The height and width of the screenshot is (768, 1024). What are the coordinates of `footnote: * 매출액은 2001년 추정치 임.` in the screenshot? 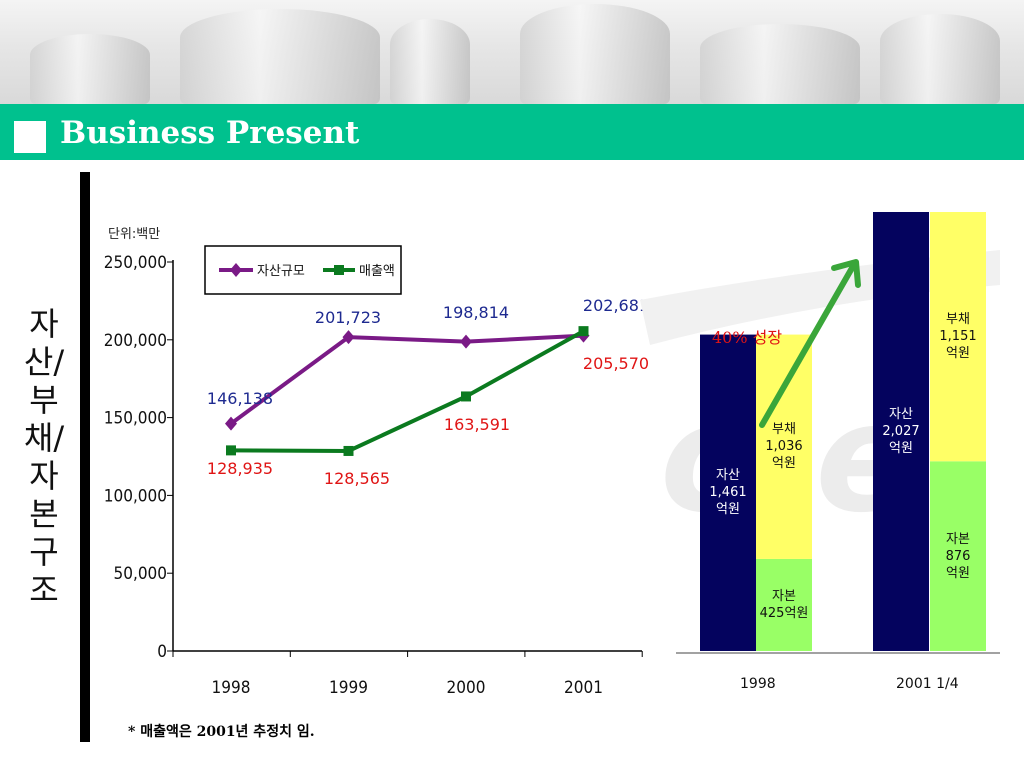 It's located at (221, 732).